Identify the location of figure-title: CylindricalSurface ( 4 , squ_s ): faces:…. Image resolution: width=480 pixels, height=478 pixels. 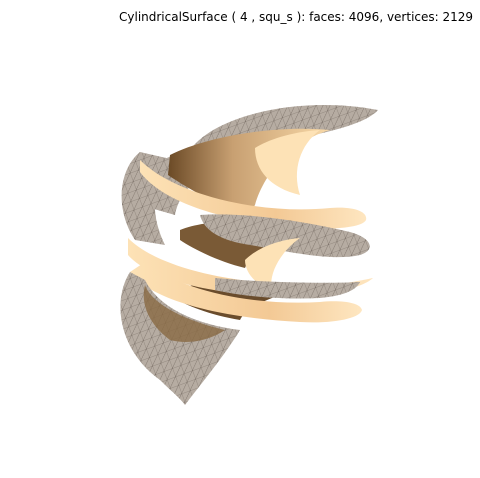
(296, 17).